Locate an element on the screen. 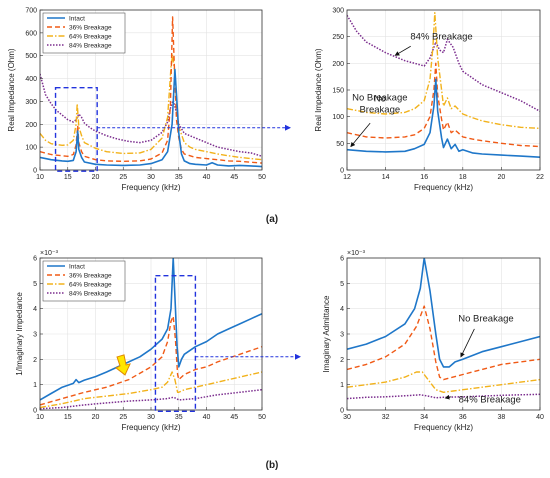 The width and height of the screenshot is (550, 478). y-tick-label: 400 is located at coordinates (31, 79).